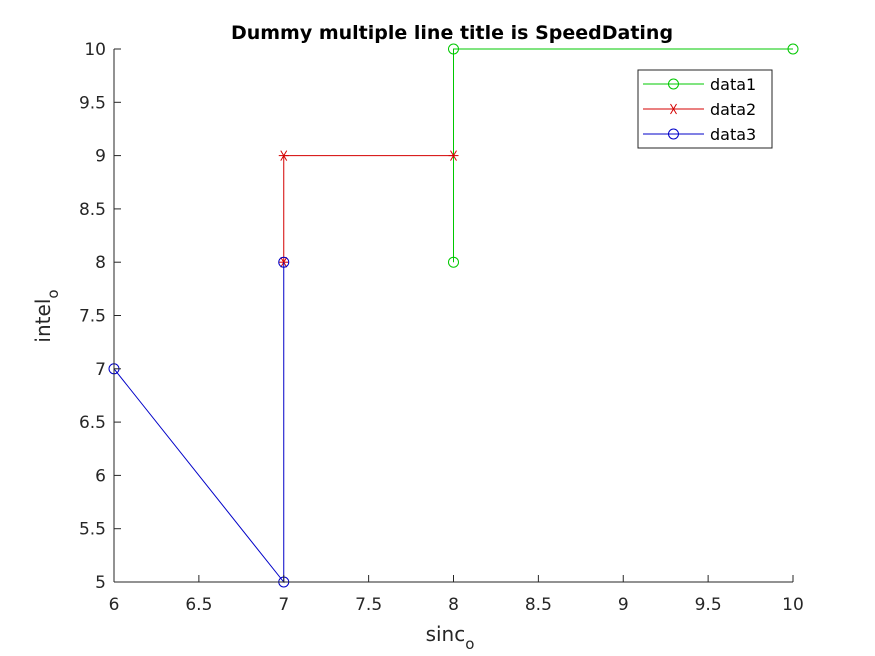 The width and height of the screenshot is (875, 656). I want to click on legend-marker-data1, so click(673, 84).